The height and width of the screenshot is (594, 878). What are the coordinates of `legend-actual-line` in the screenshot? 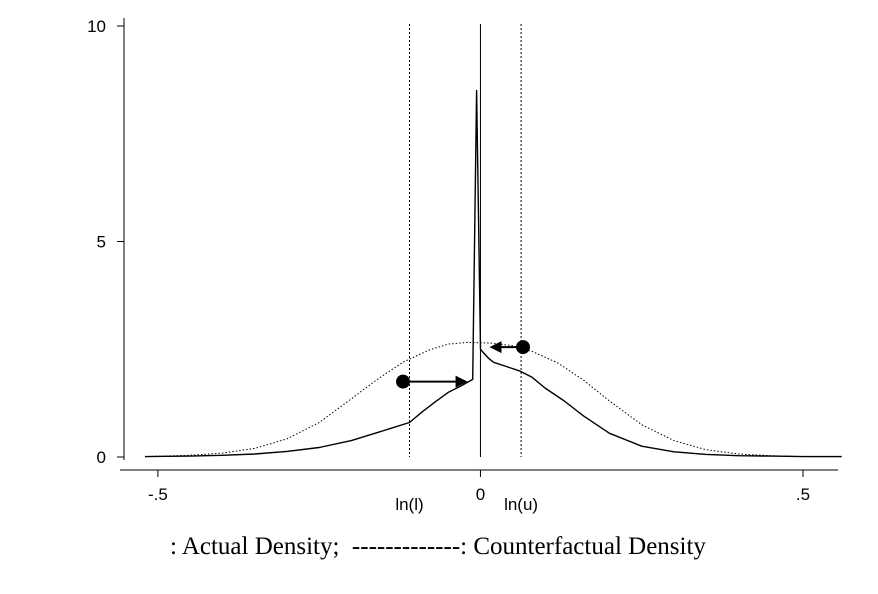 It's located at (85, 546).